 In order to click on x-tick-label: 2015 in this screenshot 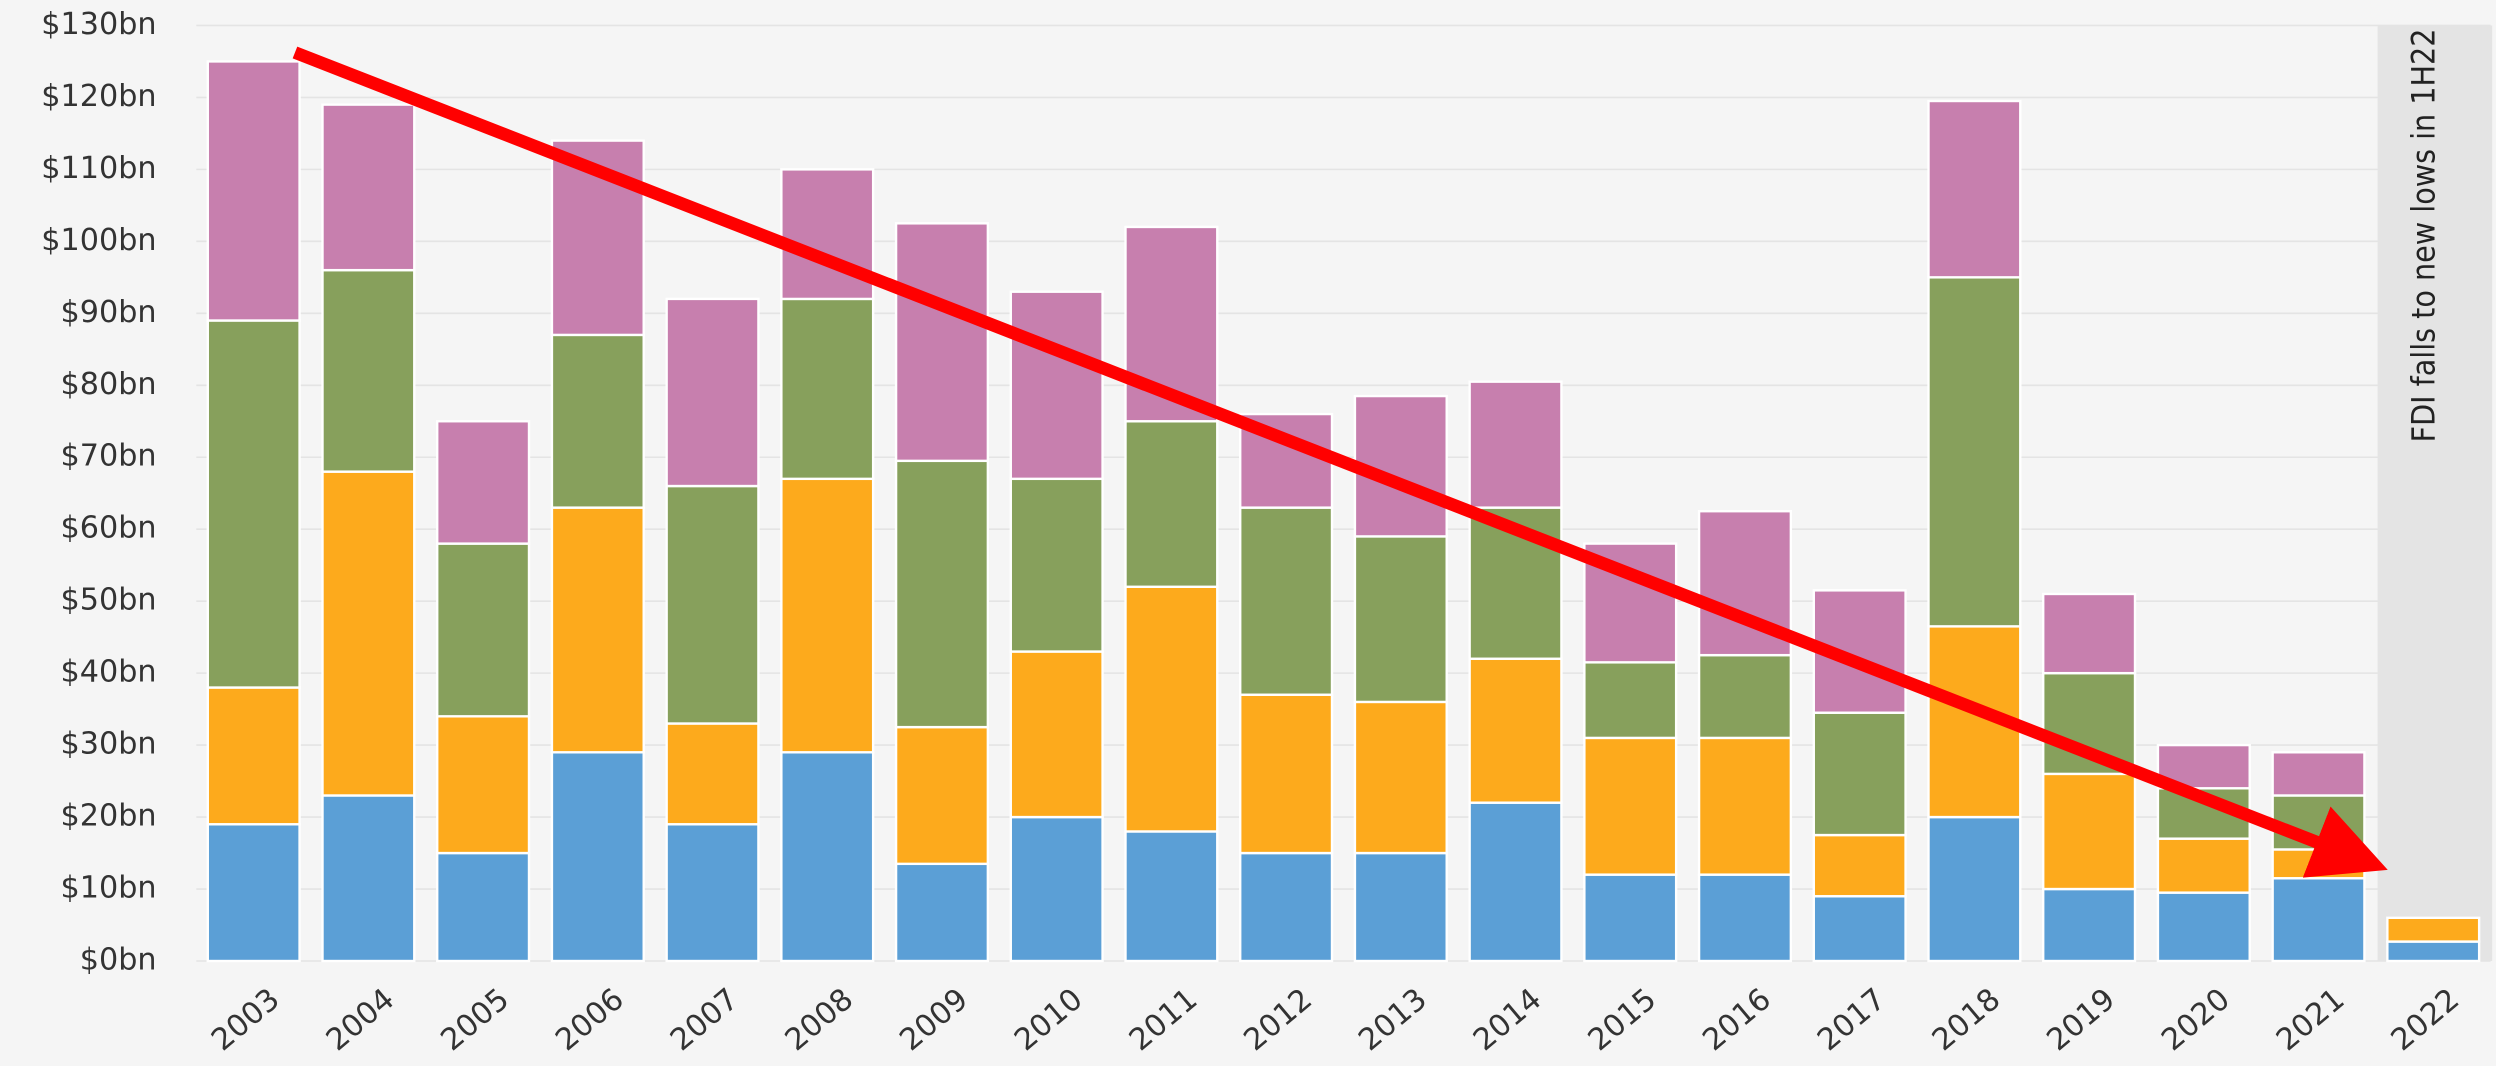, I will do `click(1622, 1020)`.